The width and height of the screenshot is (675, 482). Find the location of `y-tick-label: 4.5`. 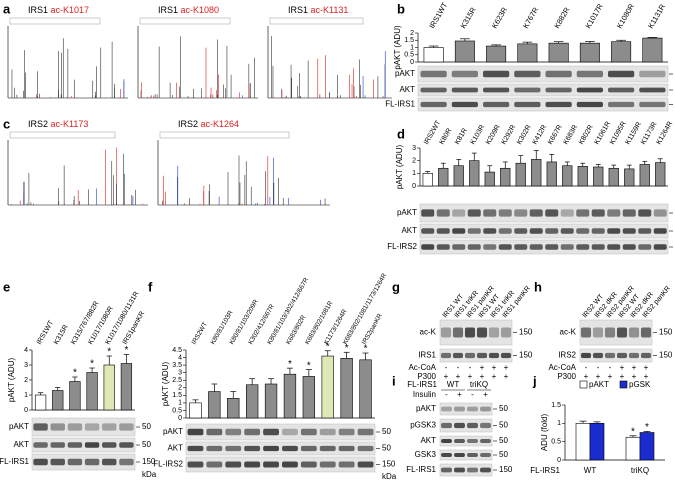

y-tick-label: 4.5 is located at coordinates (177, 350).